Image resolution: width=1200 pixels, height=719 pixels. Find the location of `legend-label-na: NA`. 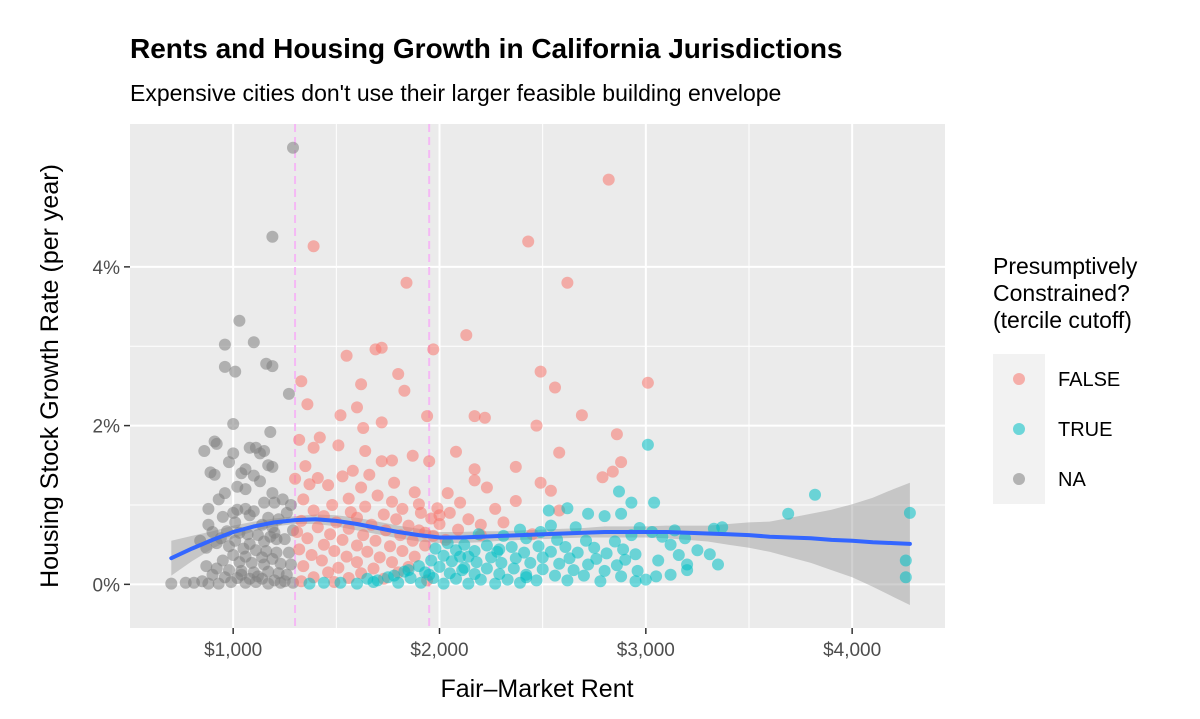

legend-label-na: NA is located at coordinates (1072, 480).